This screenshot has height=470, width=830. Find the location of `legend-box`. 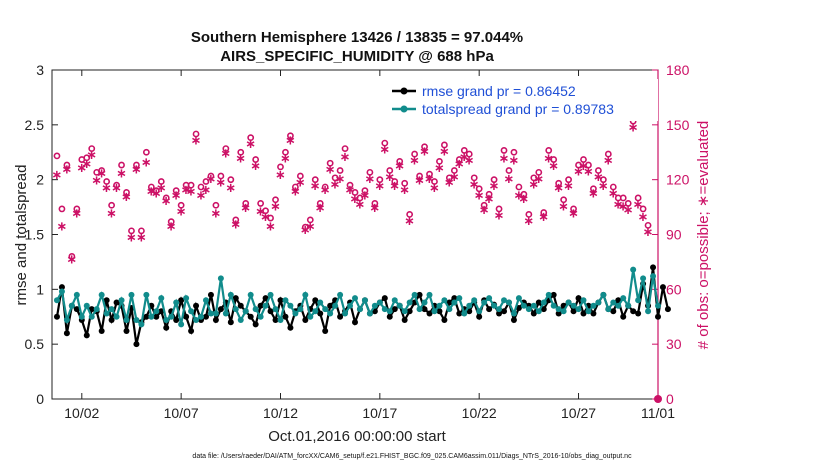

legend-box is located at coordinates (525, 100).